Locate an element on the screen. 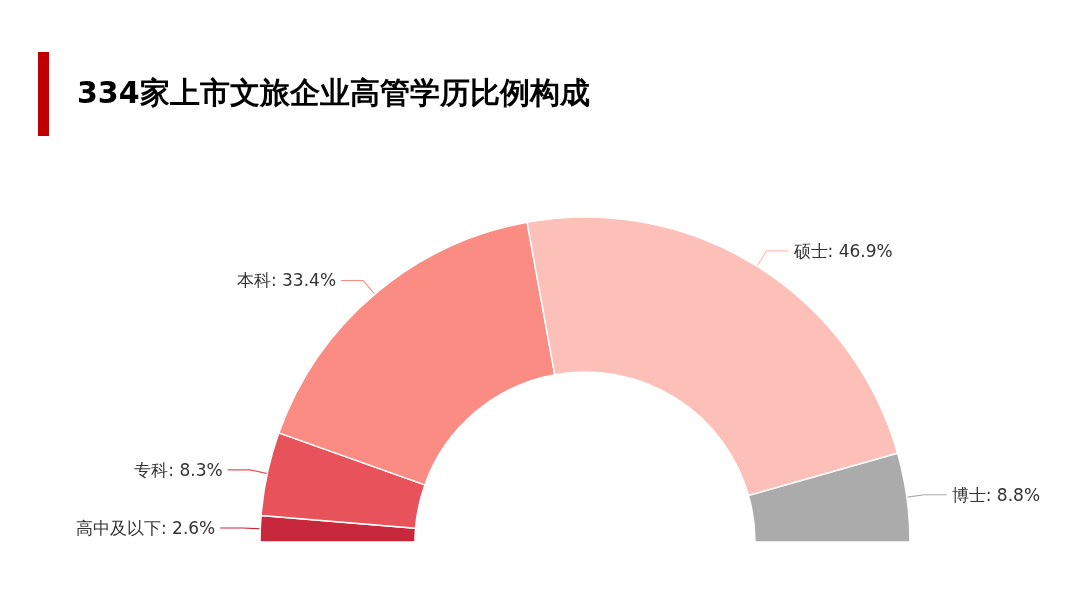 The image size is (1080, 590). slice-label: 本科: 33.4% is located at coordinates (286, 280).